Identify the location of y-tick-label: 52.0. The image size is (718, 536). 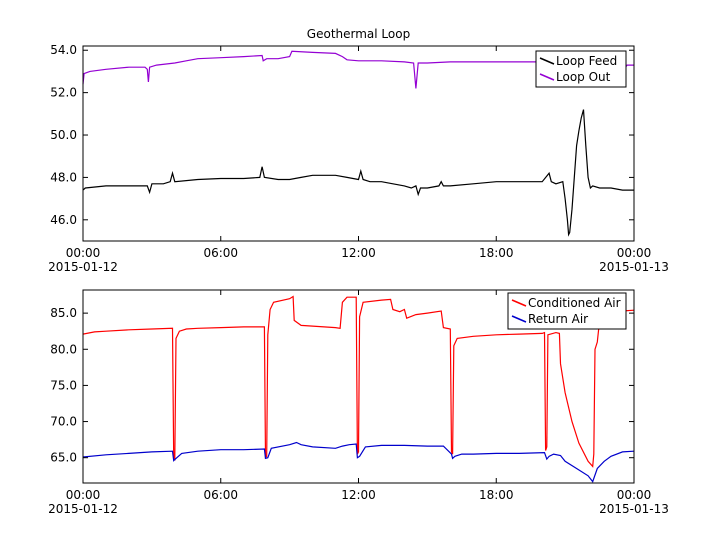
(63, 93).